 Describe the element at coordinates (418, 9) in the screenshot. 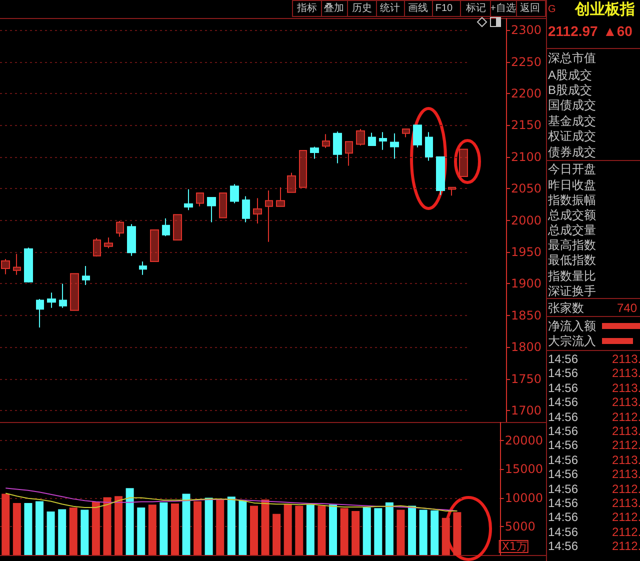

I see `text: 画线` at that location.